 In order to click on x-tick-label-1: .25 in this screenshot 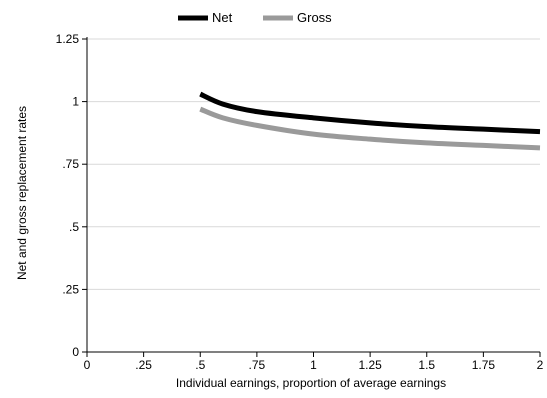, I will do `click(143, 365)`.